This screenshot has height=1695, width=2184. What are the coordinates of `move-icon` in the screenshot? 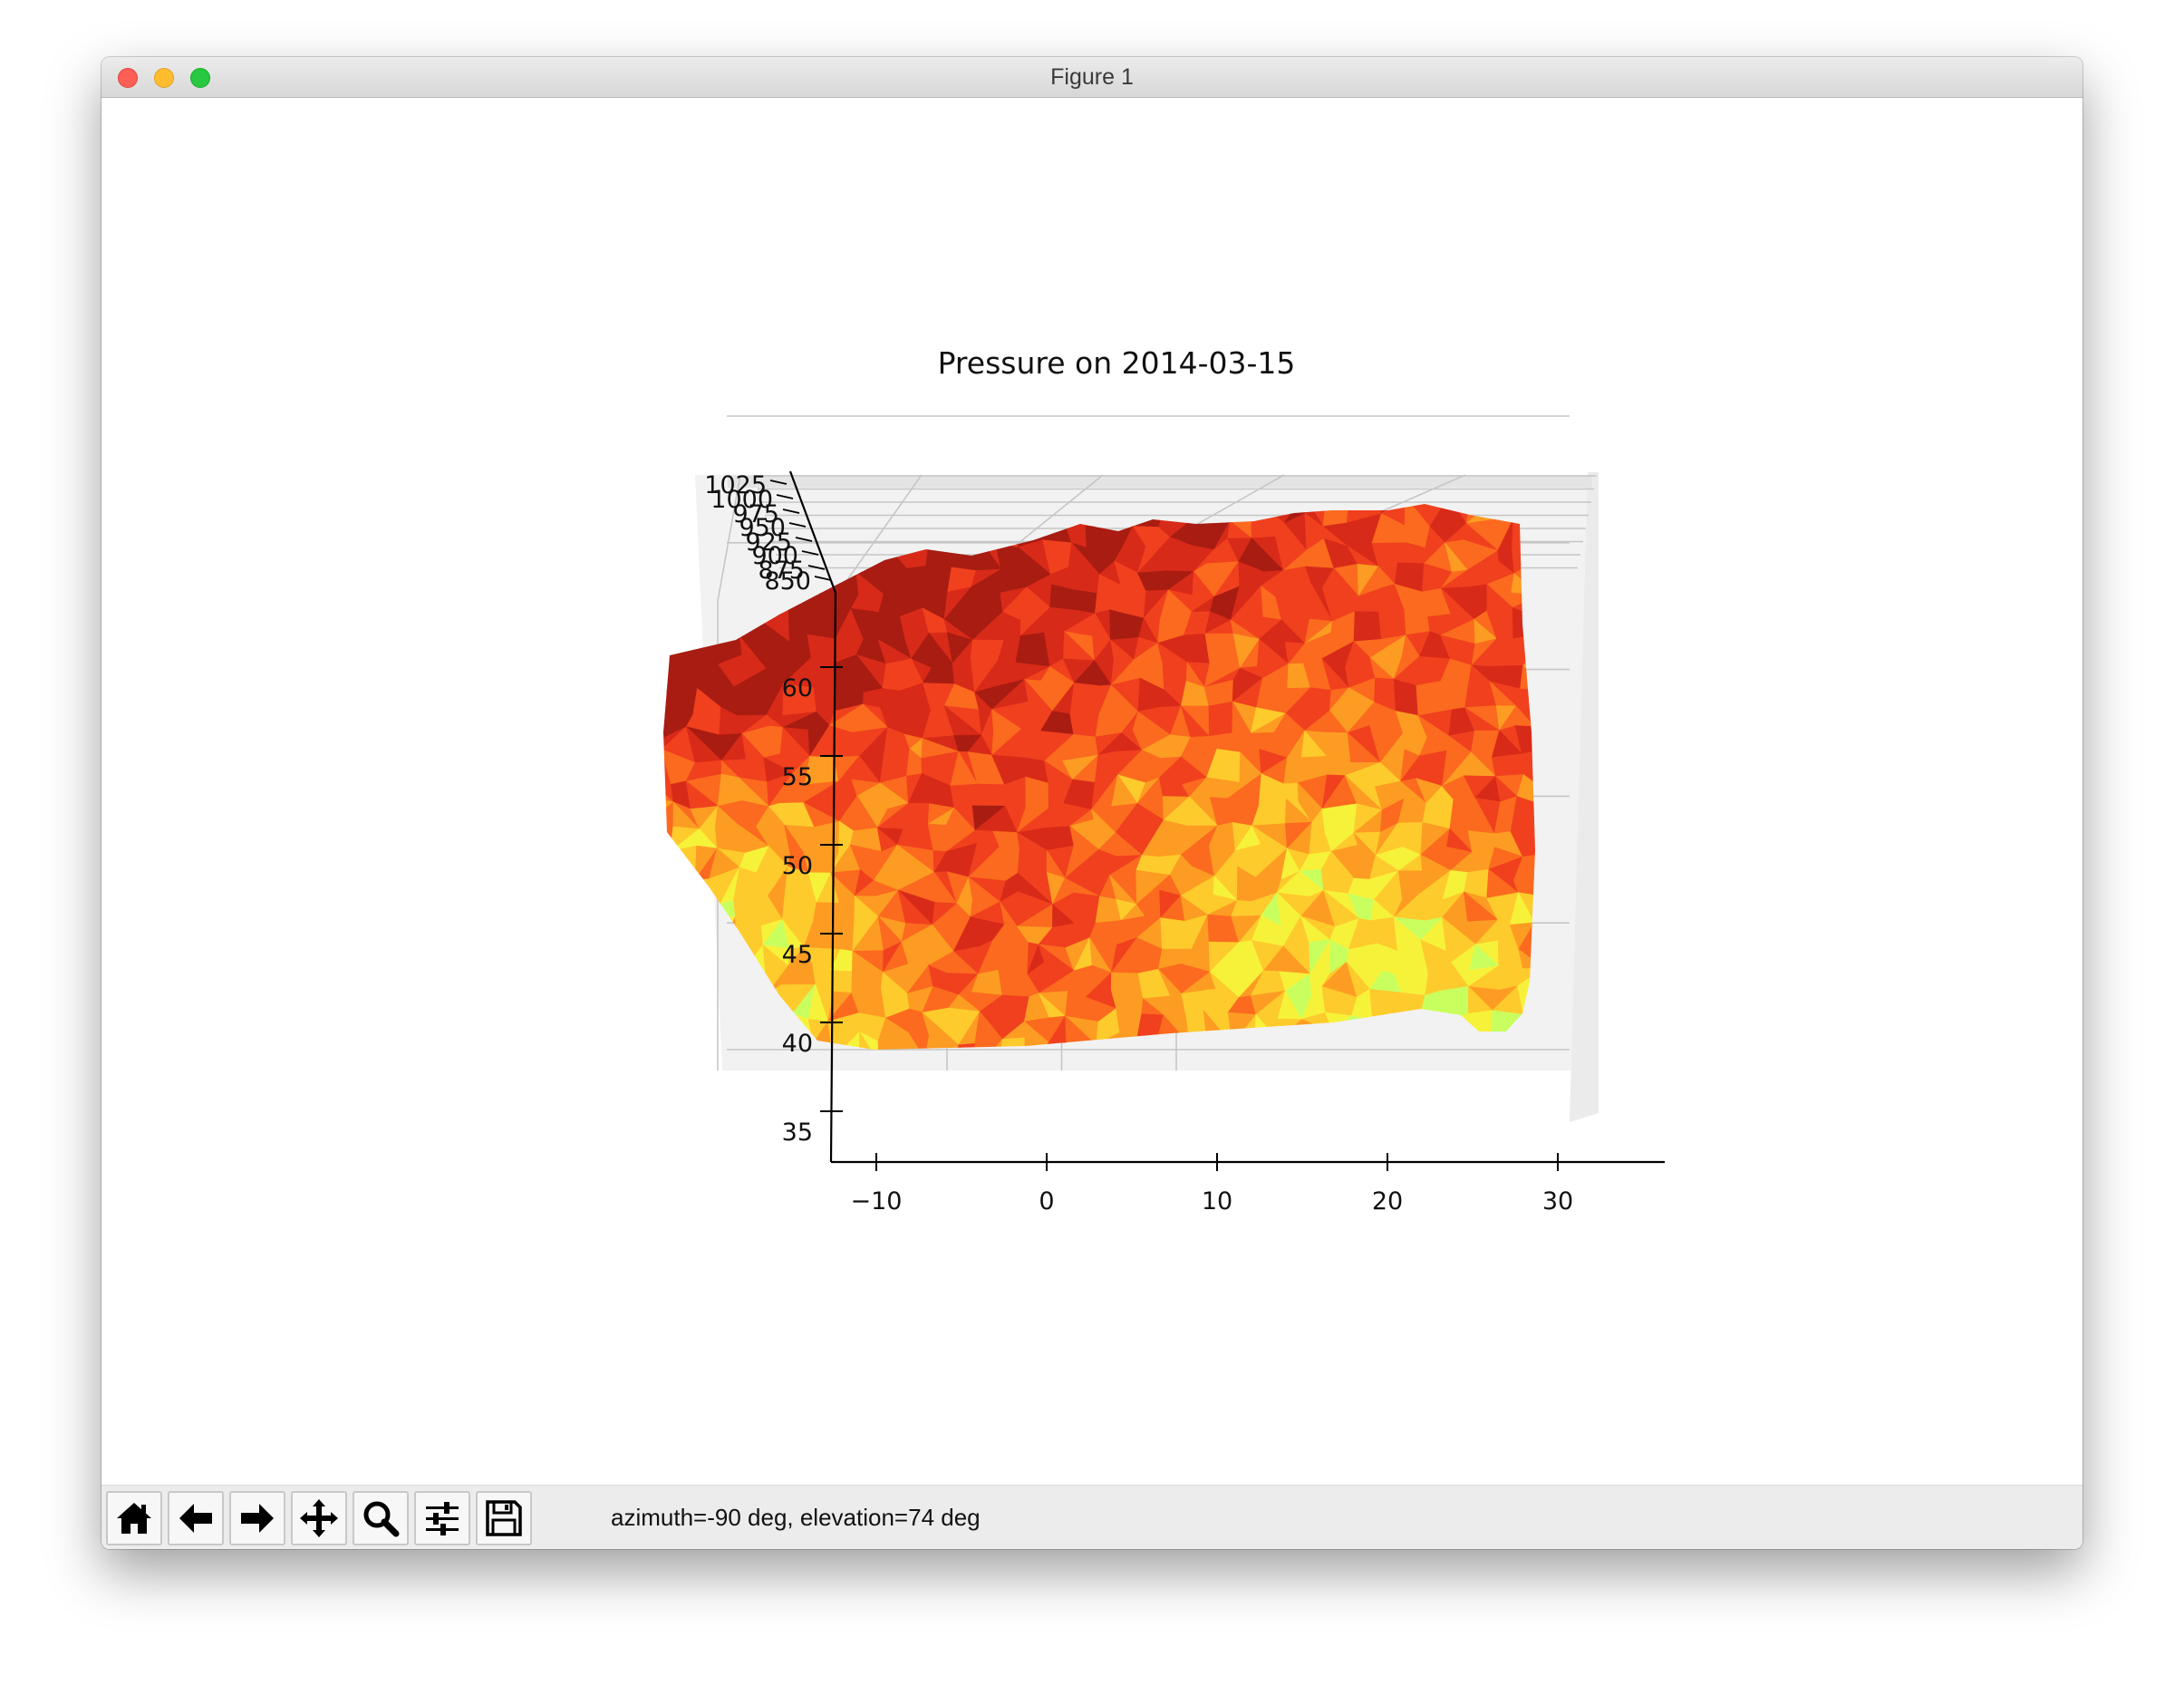 It's located at (319, 1518).